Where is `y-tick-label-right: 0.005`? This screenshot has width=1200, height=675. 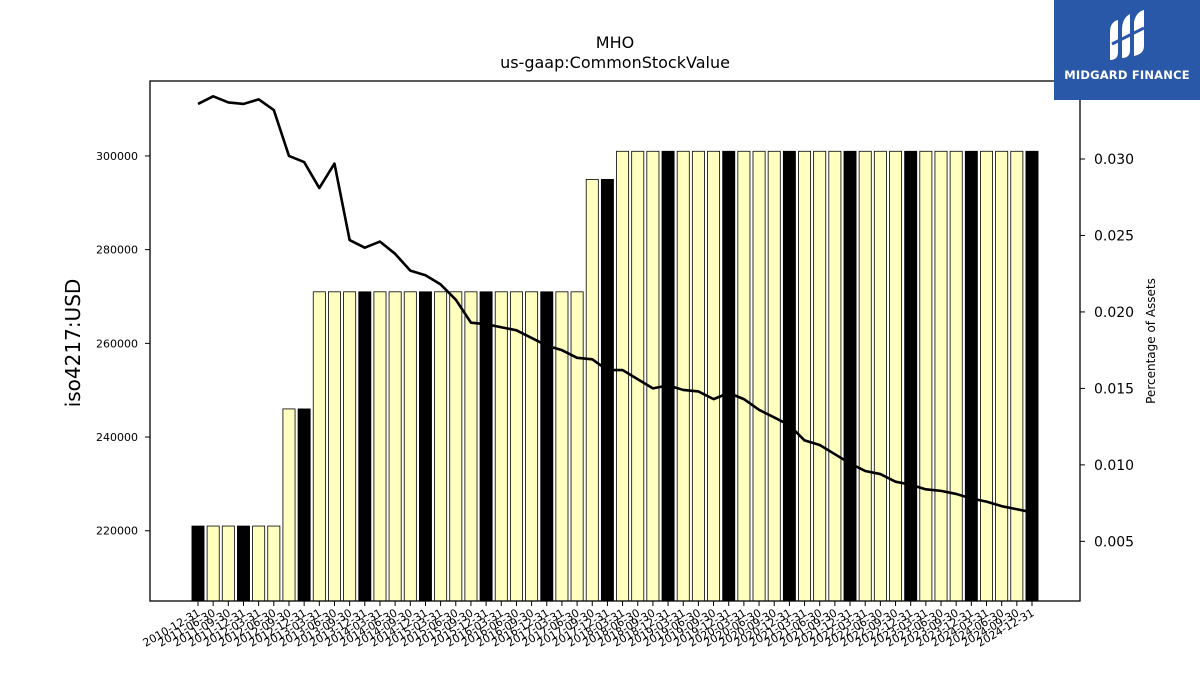 y-tick-label-right: 0.005 is located at coordinates (1114, 542).